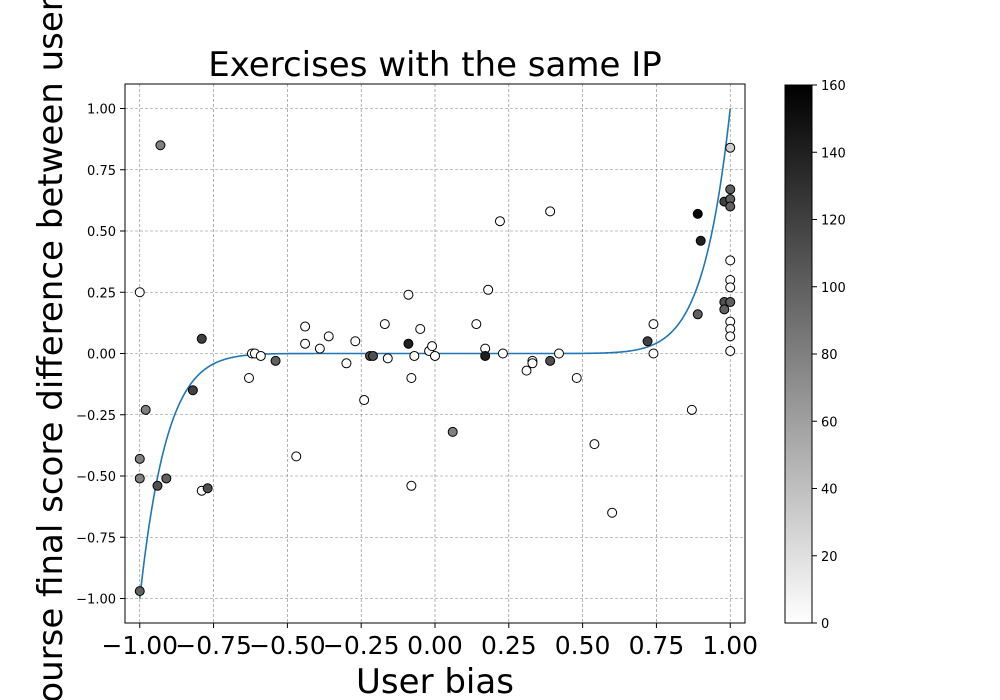 This screenshot has height=700, width=1000. Describe the element at coordinates (96, 477) in the screenshot. I see `y-tick-label: −0.50` at that location.